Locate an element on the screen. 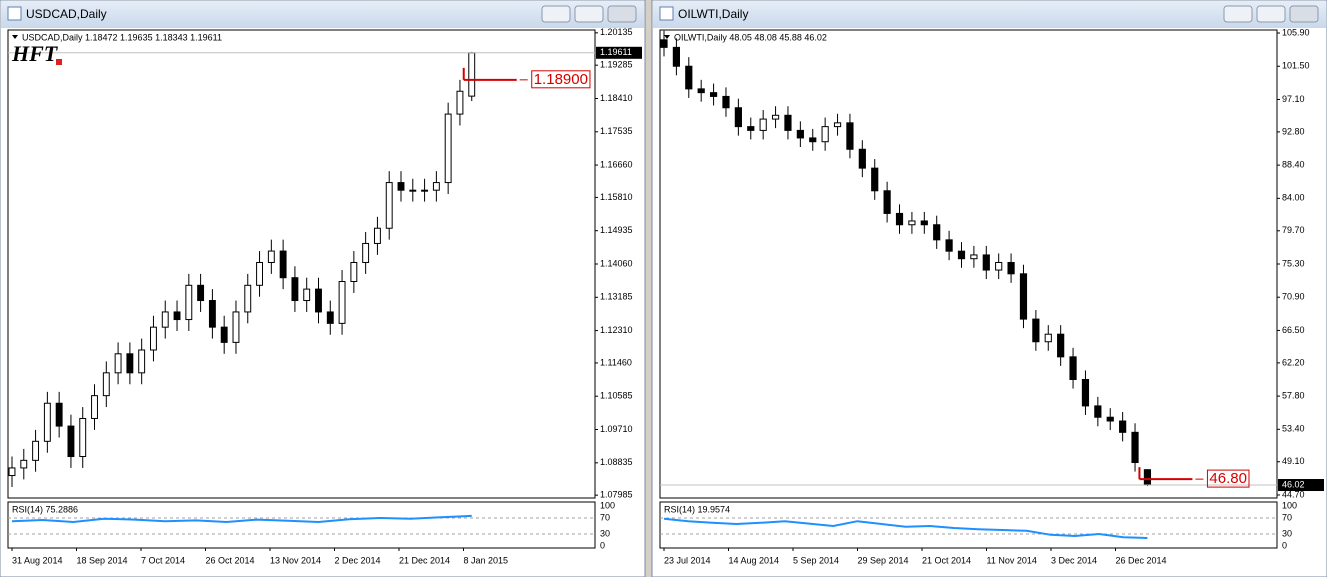  x-tick-label: 26 Dec 2014 is located at coordinates (1141, 560).